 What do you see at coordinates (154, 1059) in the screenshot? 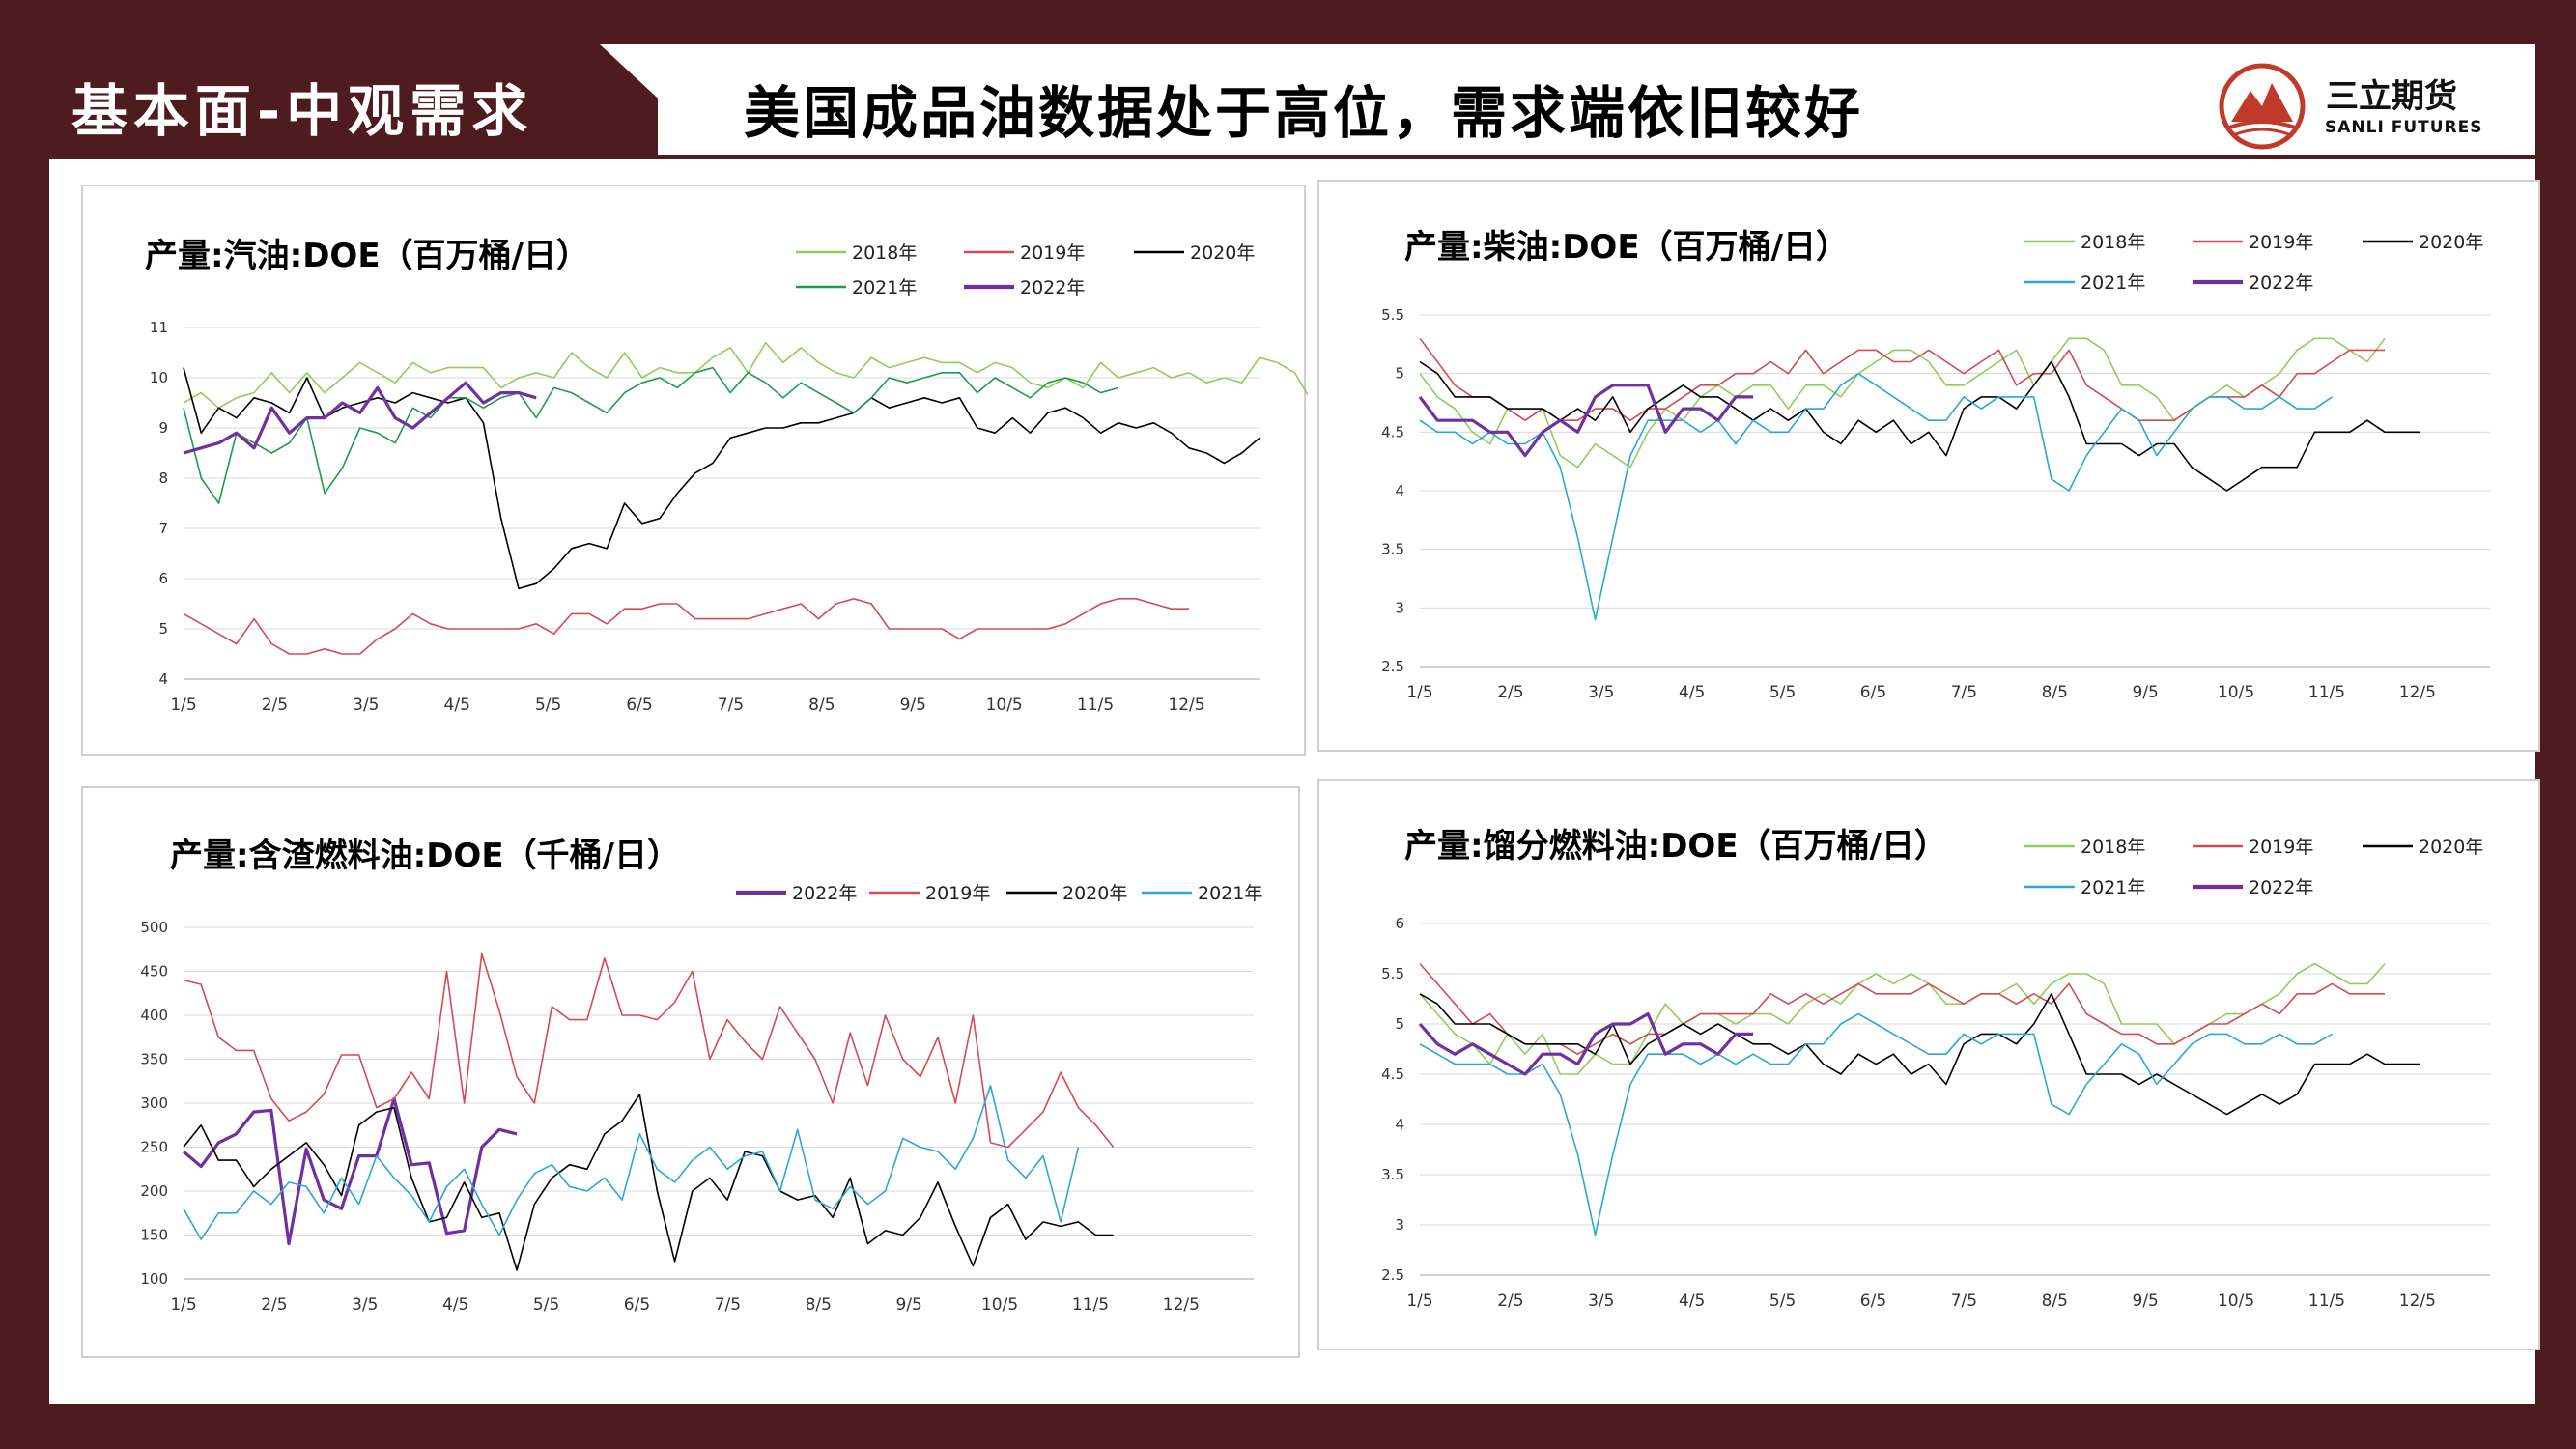
I see `y-tick-label: 350` at bounding box center [154, 1059].